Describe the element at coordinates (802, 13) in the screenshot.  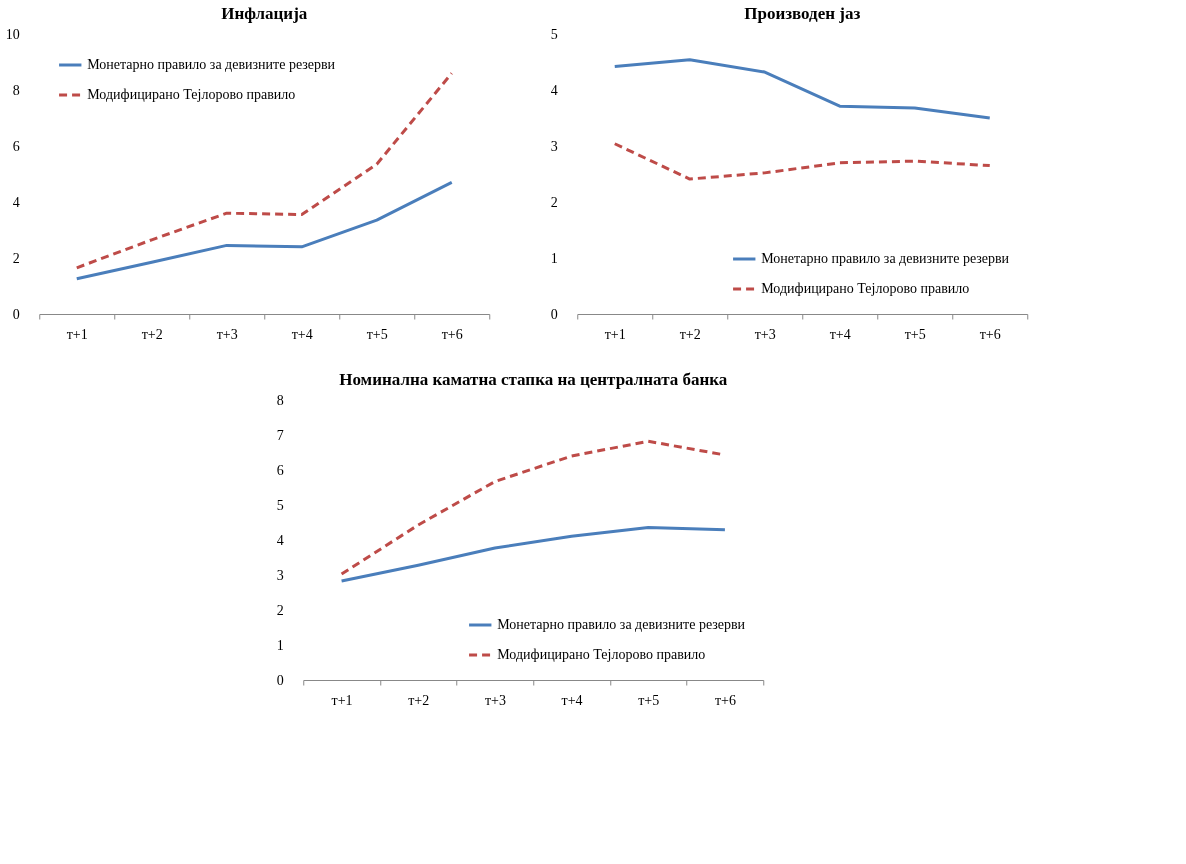
I see `chart-title: Производен јаз` at that location.